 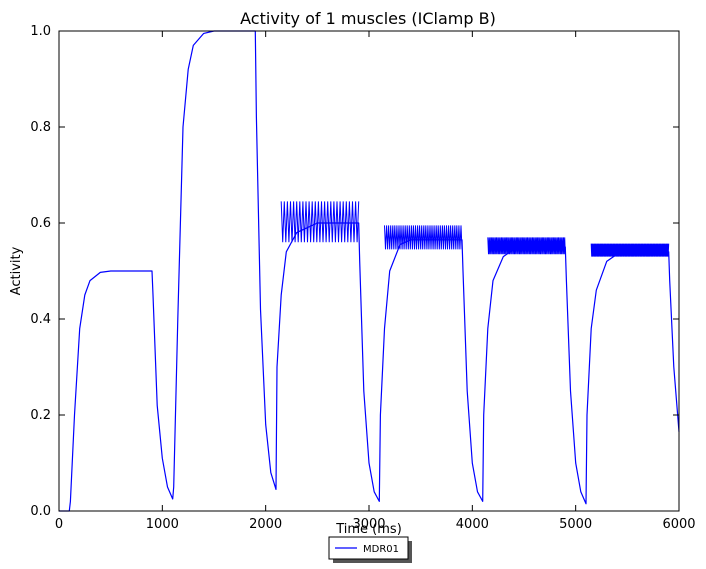 I want to click on legend: MDR01, so click(x=370, y=549).